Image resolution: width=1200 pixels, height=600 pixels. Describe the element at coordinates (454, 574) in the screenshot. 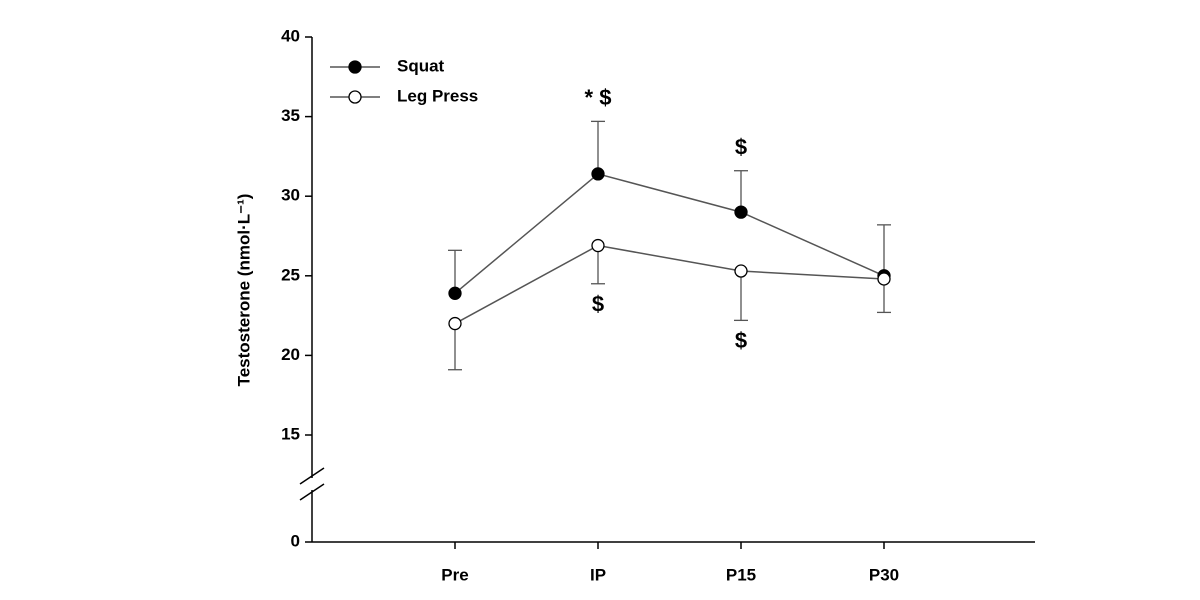

I see `x-tick-label: Pre` at that location.